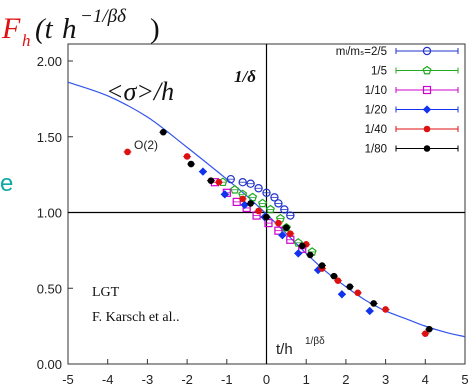 The height and width of the screenshot is (392, 469). I want to click on x-tick-label: 4, so click(425, 379).